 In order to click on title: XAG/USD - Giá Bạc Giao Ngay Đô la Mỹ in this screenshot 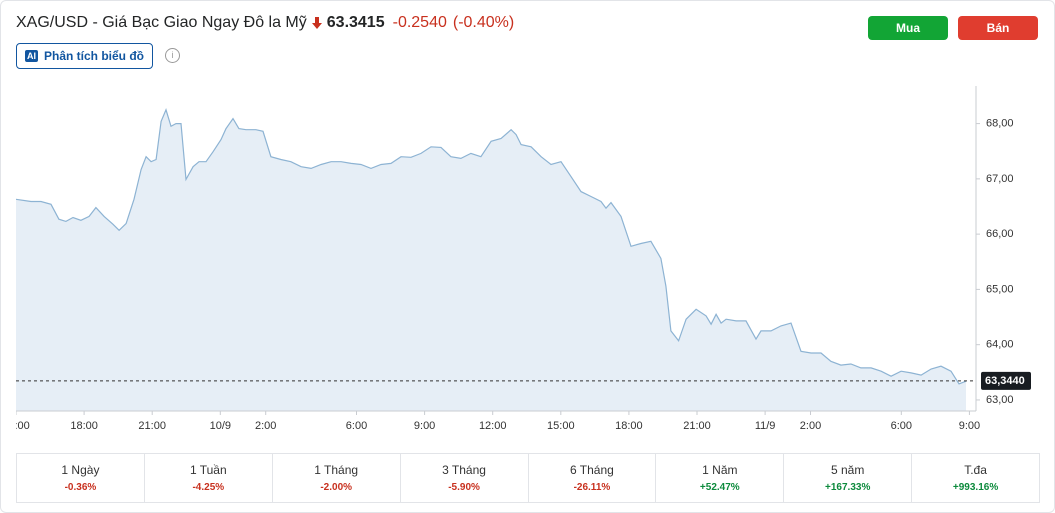, I will do `click(161, 22)`.